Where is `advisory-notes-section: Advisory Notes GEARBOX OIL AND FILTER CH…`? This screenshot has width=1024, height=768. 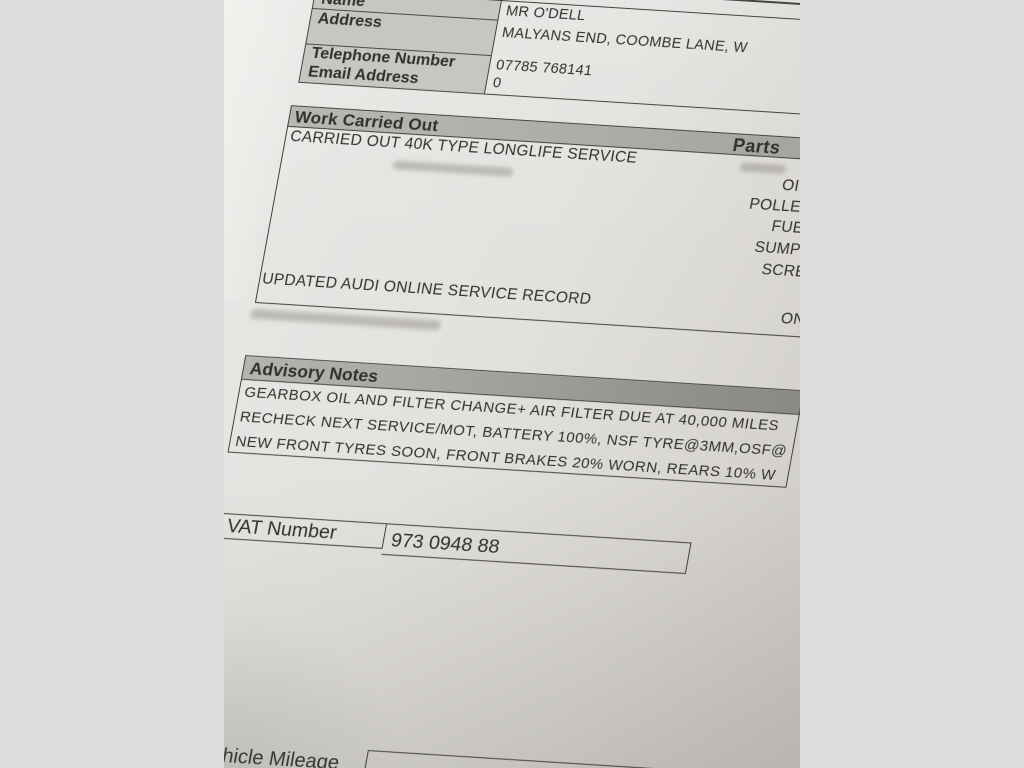
advisory-notes-section: Advisory Notes GEARBOX OIL AND FILTER CH… is located at coordinates (513, 421).